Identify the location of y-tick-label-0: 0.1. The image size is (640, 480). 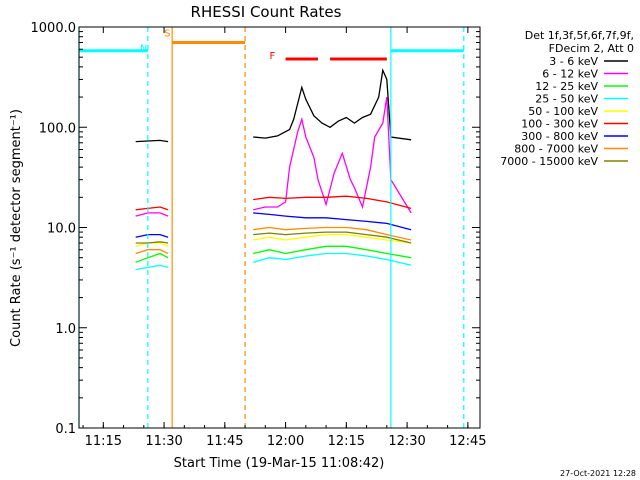
(65, 429).